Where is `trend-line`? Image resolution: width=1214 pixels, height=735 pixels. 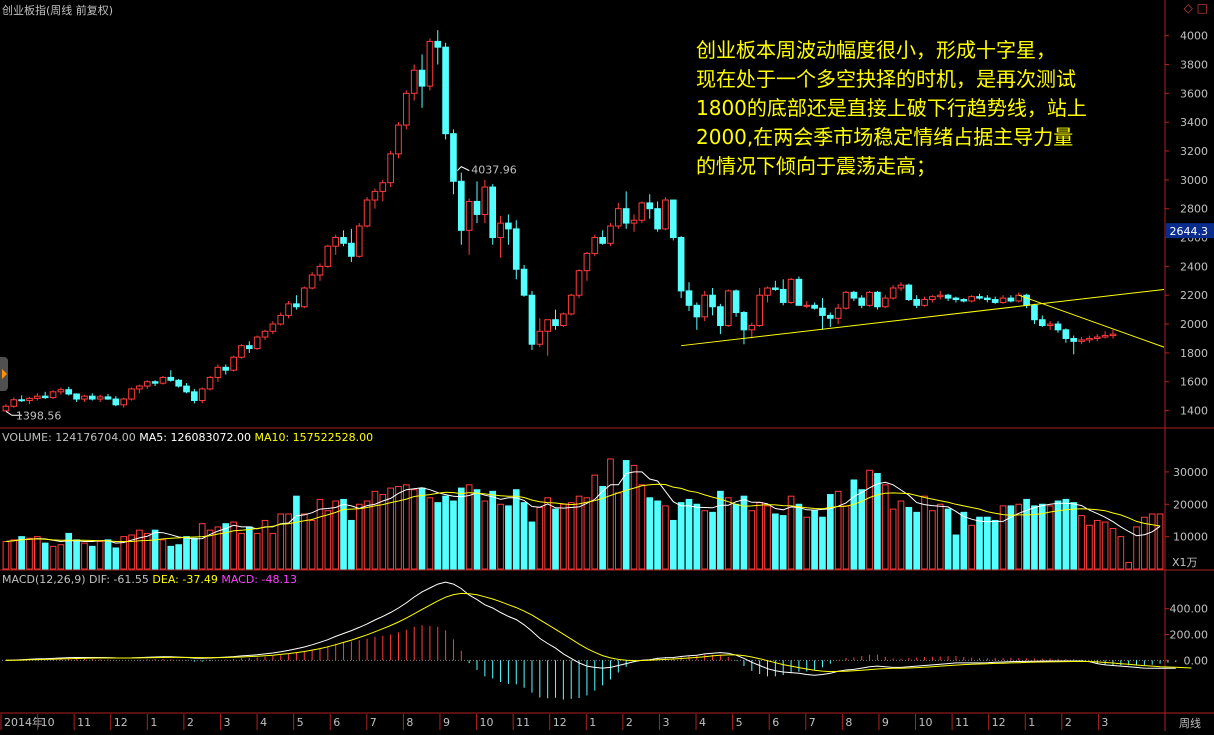
trend-line is located at coordinates (923, 317).